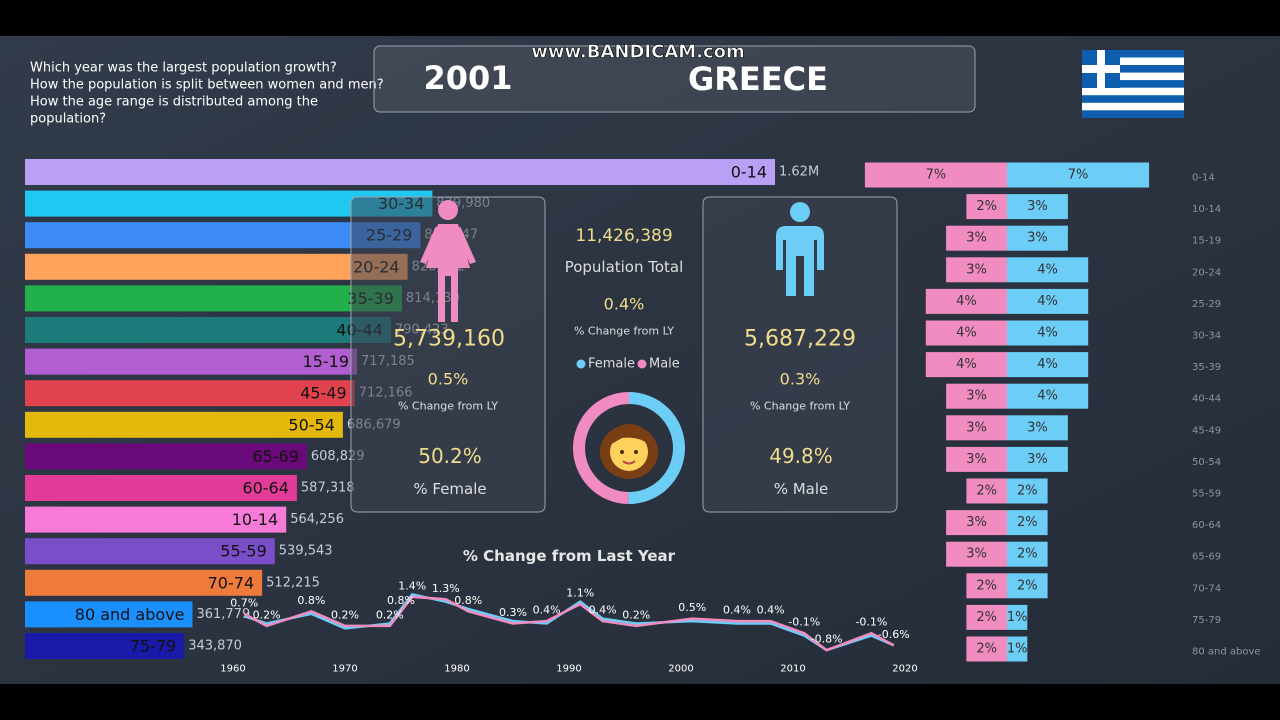  I want to click on chart-title: % Change from Last Year, so click(569, 556).